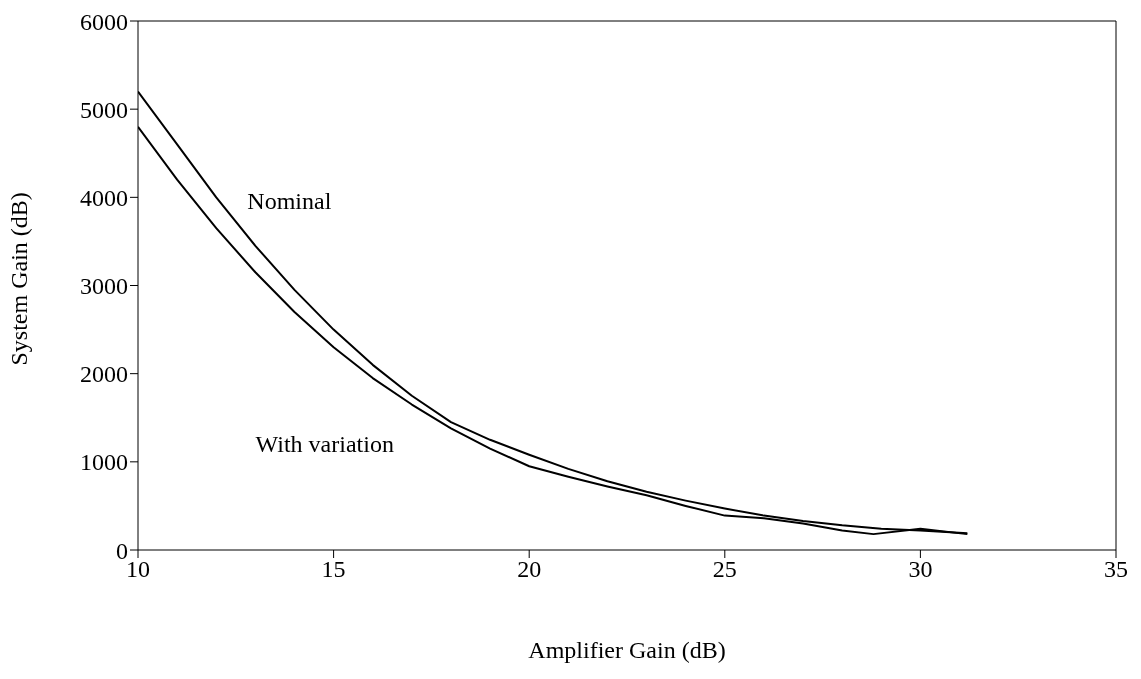  What do you see at coordinates (104, 109) in the screenshot?
I see `y-tick-label: 5000` at bounding box center [104, 109].